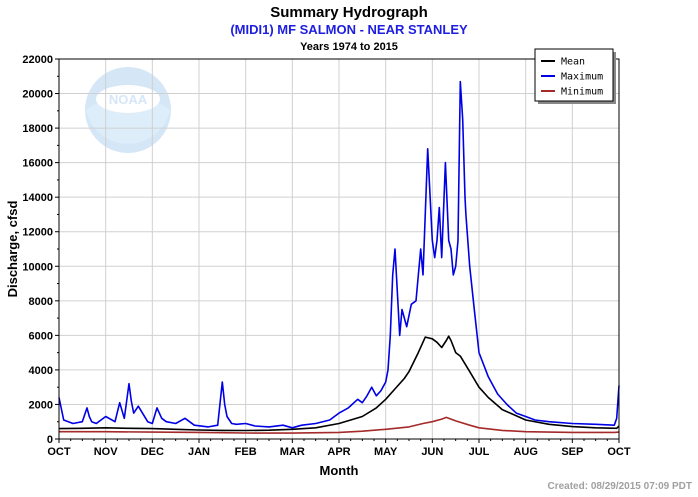  I want to click on y-tick-label: 16000, so click(37, 164).